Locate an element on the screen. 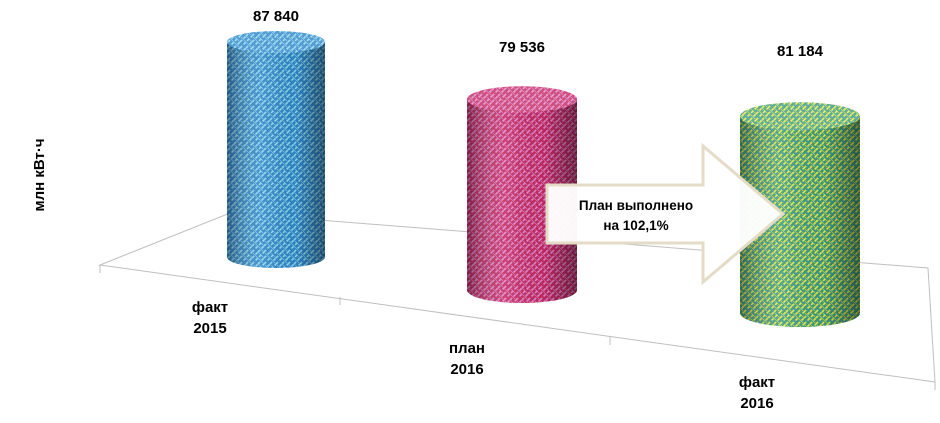 Image resolution: width=940 pixels, height=423 pixels. callout-arrow: План выполнено на 102,1% is located at coordinates (665, 214).